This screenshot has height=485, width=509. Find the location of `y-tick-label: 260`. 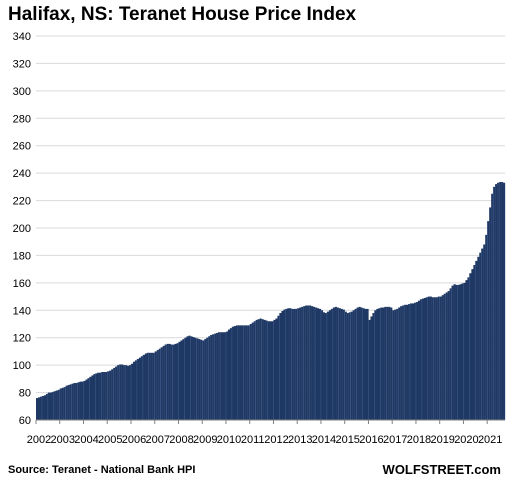

y-tick-label: 260 is located at coordinates (22, 147).